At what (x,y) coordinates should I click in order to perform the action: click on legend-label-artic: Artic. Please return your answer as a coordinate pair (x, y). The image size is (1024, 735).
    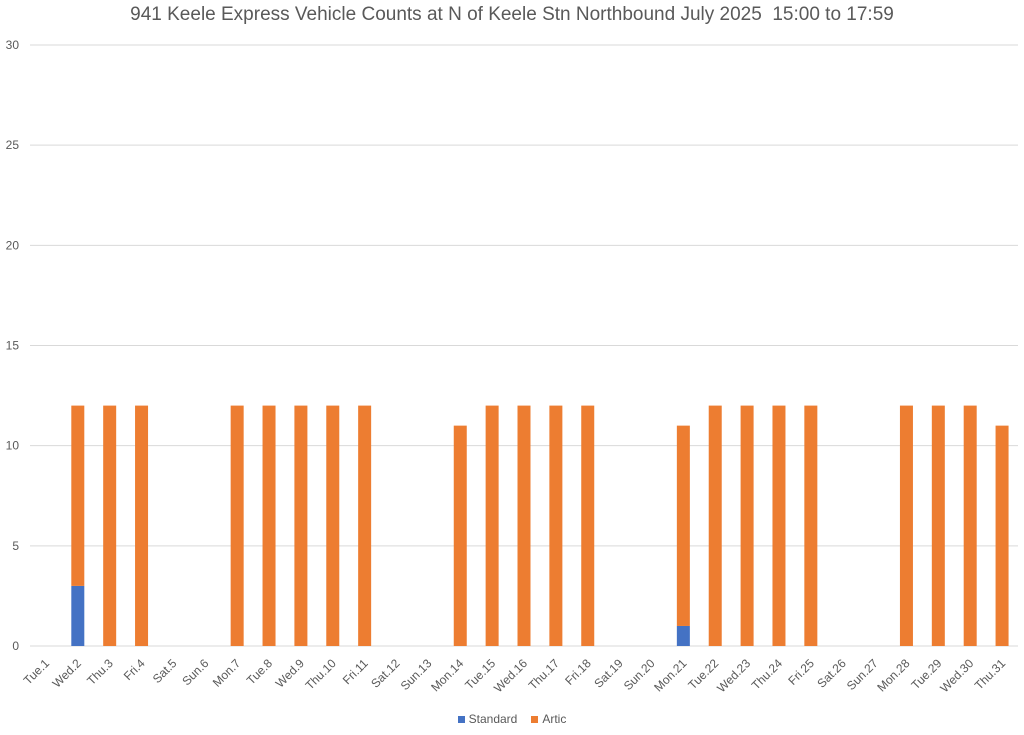
    Looking at the image, I should click on (554, 719).